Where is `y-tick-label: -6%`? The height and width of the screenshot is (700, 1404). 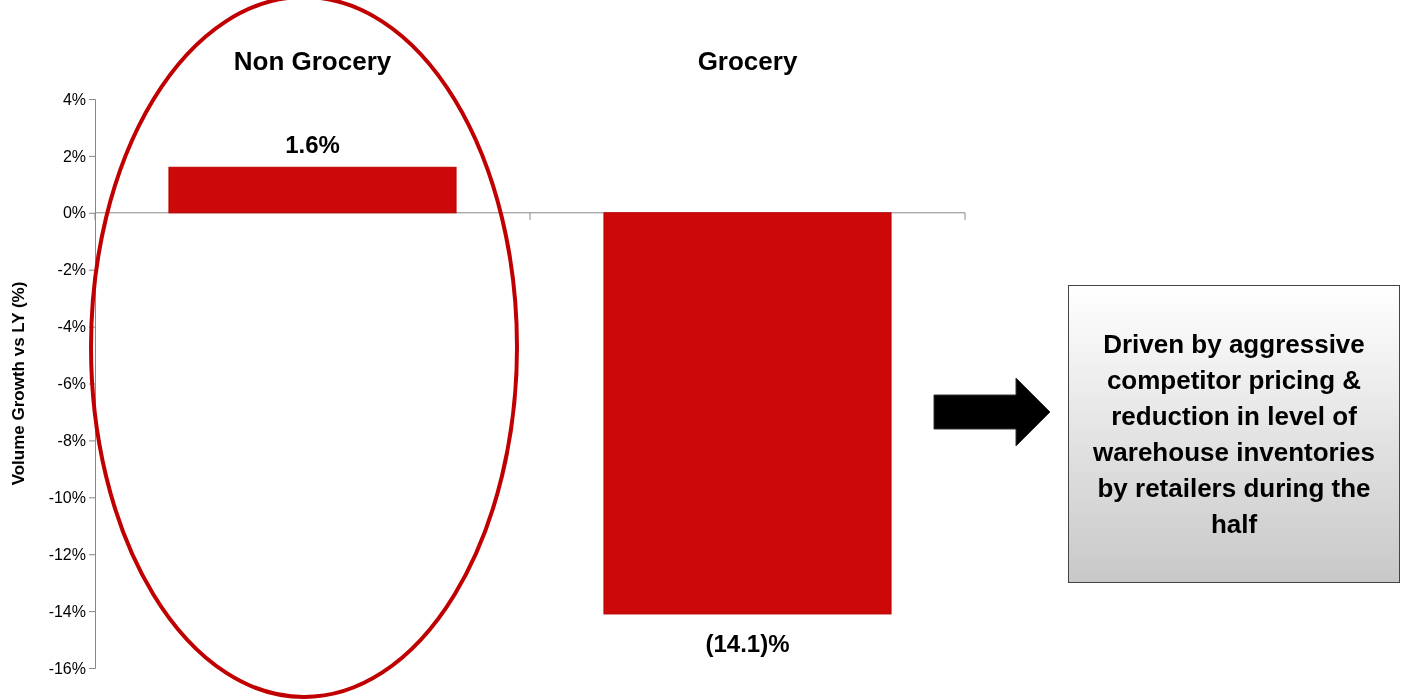 y-tick-label: -6% is located at coordinates (71, 384).